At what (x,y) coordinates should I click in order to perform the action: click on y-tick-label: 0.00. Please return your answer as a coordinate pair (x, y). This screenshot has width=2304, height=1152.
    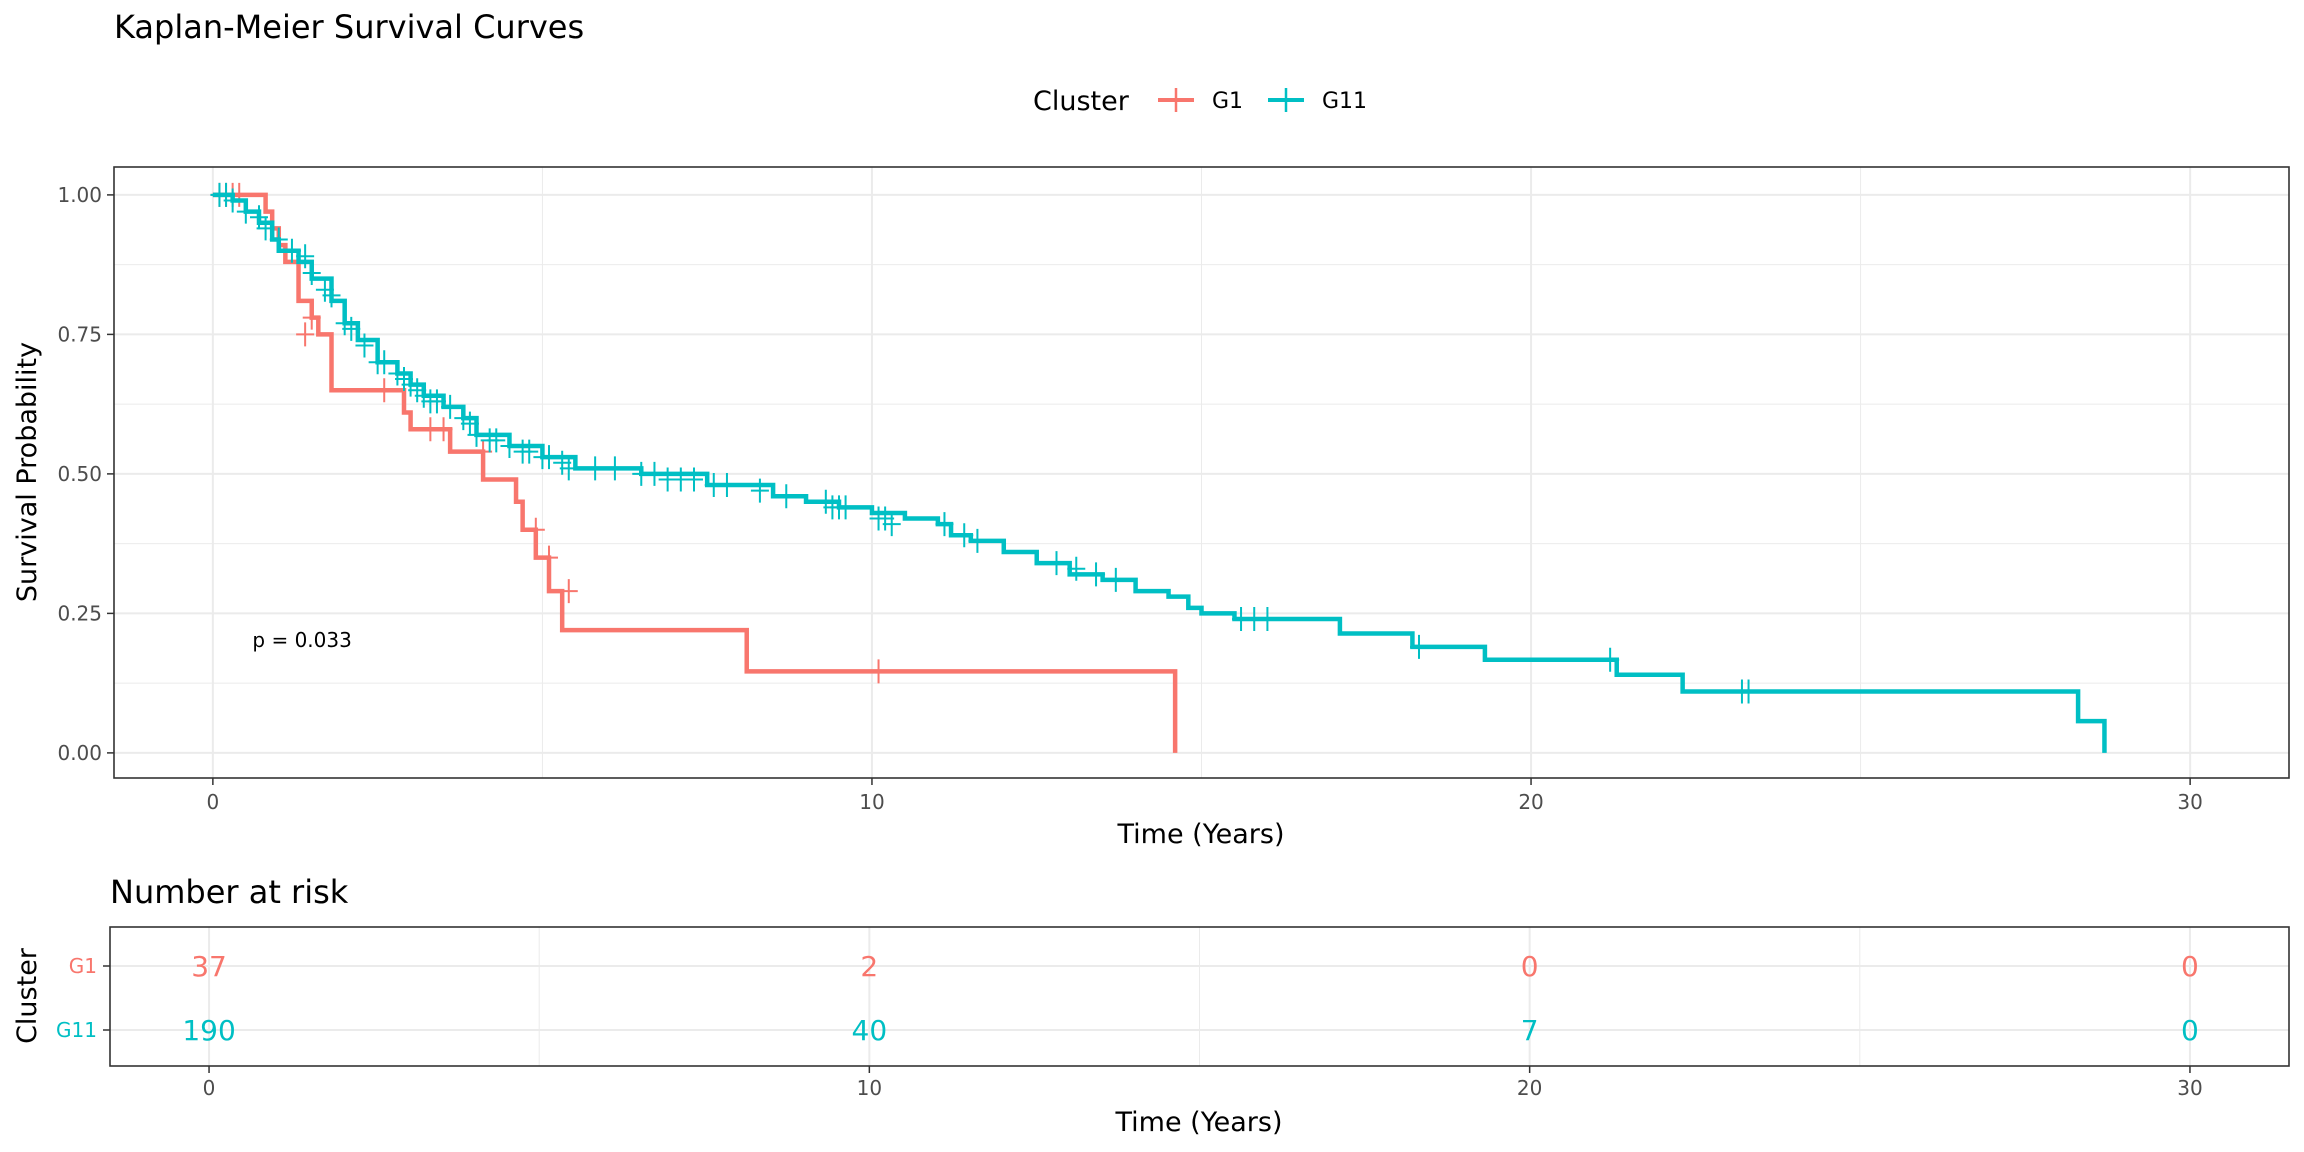
    Looking at the image, I should click on (79, 753).